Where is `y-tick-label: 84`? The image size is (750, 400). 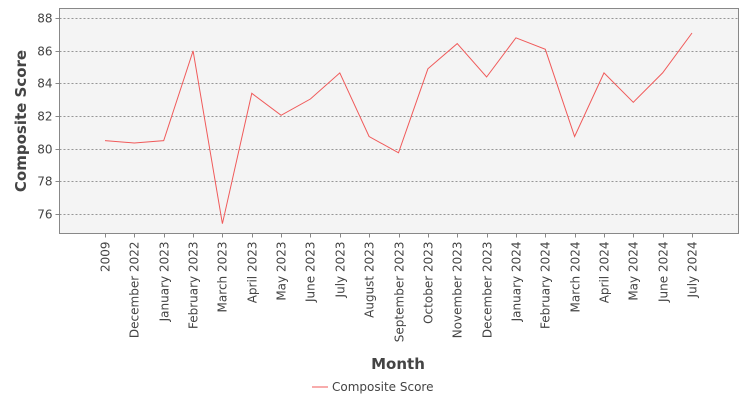
y-tick-label: 84 is located at coordinates (44, 84).